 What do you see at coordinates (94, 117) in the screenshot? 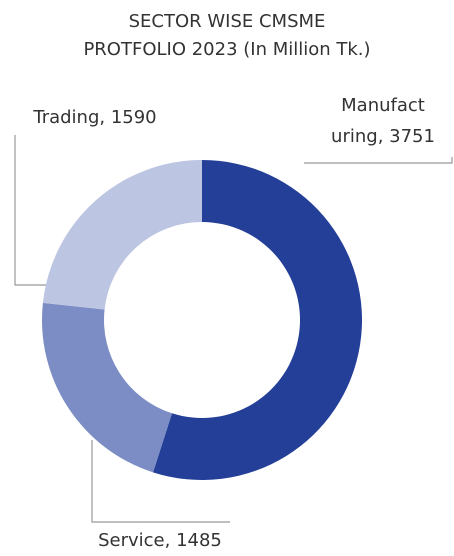
I see `data-label: Trading, 1590` at bounding box center [94, 117].